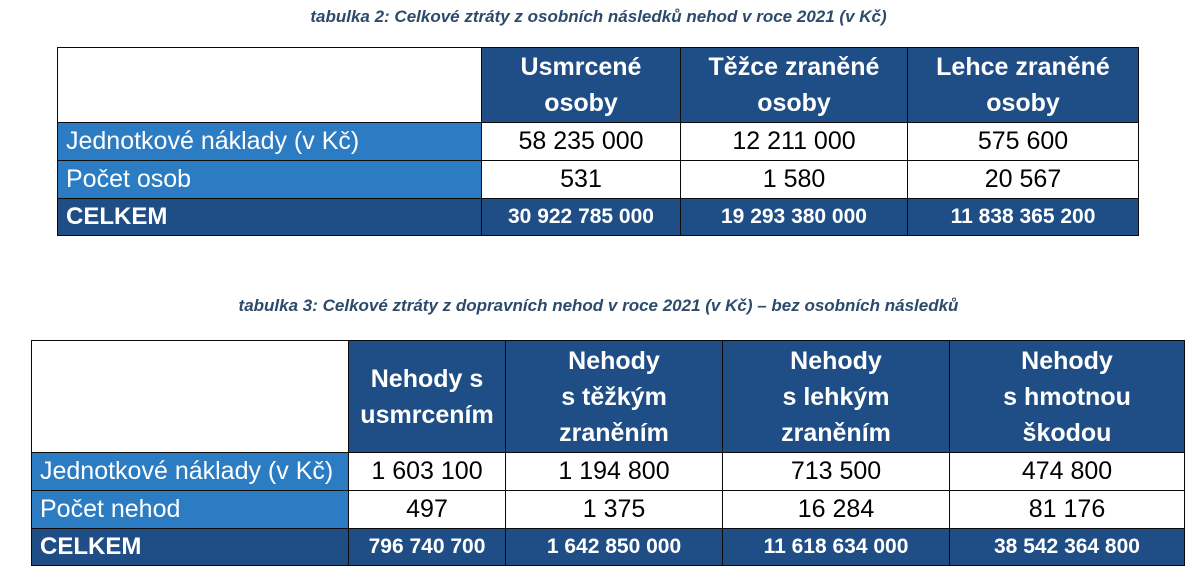 The height and width of the screenshot is (569, 1197). What do you see at coordinates (427, 471) in the screenshot?
I see `table-cell: 1 603 100` at bounding box center [427, 471].